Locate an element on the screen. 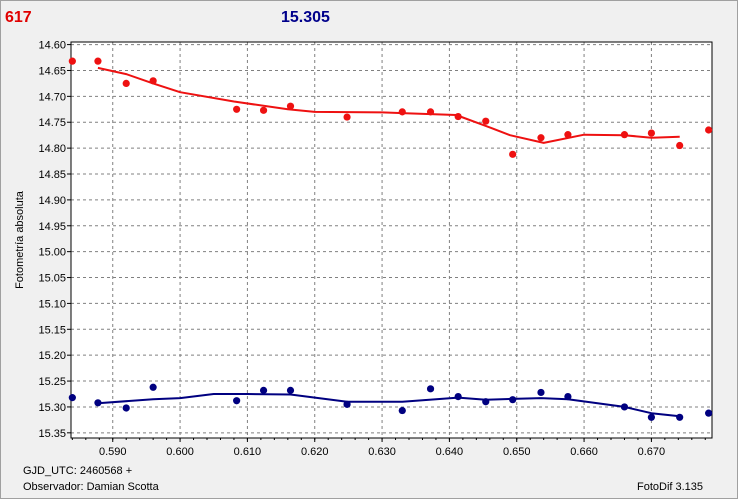 This screenshot has width=738, height=499. y-tick-label: 15.10 is located at coordinates (52, 304).